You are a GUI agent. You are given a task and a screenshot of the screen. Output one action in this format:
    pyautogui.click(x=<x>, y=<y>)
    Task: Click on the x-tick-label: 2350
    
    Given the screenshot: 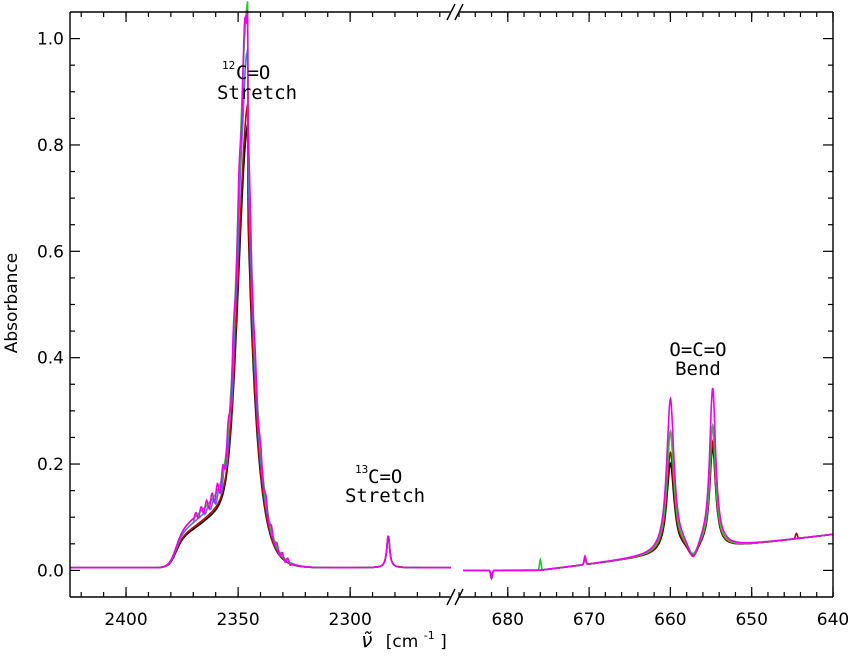 What is the action you would take?
    pyautogui.click(x=237, y=620)
    